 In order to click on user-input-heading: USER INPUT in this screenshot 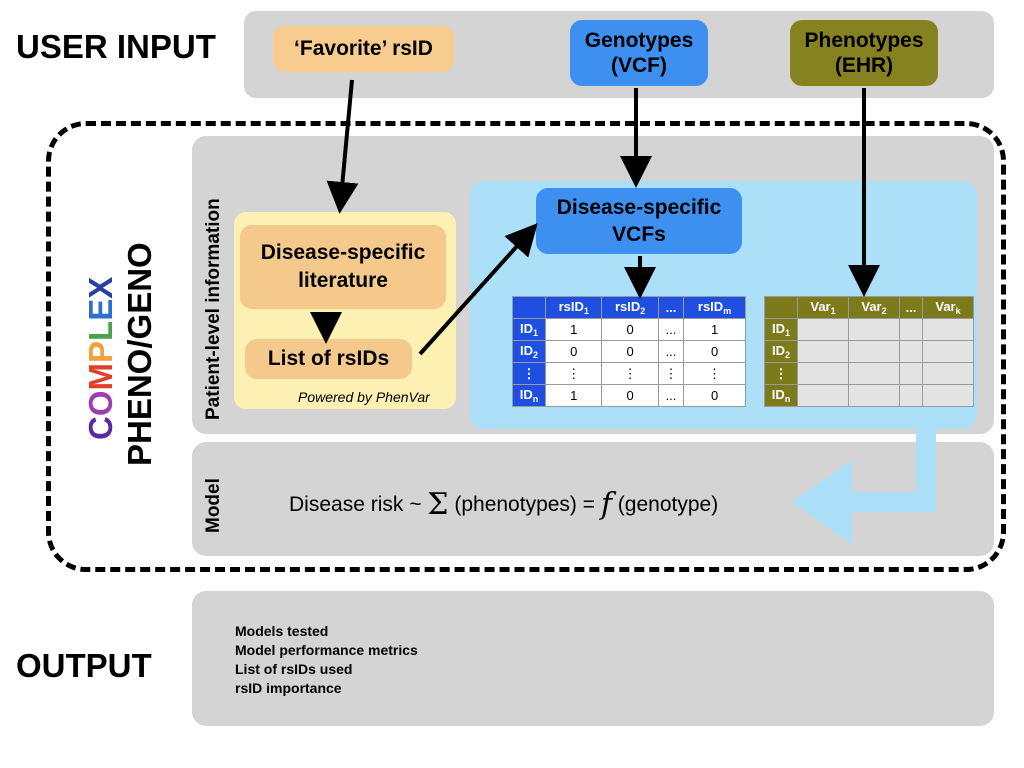, I will do `click(116, 46)`.